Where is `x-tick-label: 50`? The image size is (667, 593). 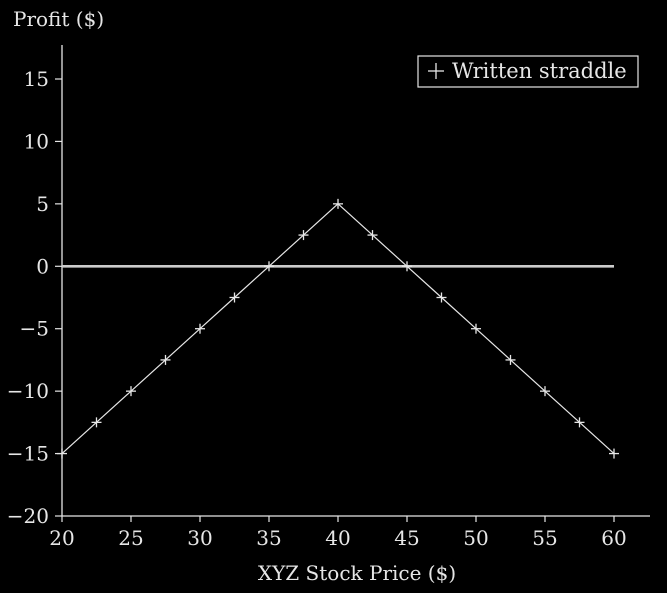
x-tick-label: 50 is located at coordinates (475, 538).